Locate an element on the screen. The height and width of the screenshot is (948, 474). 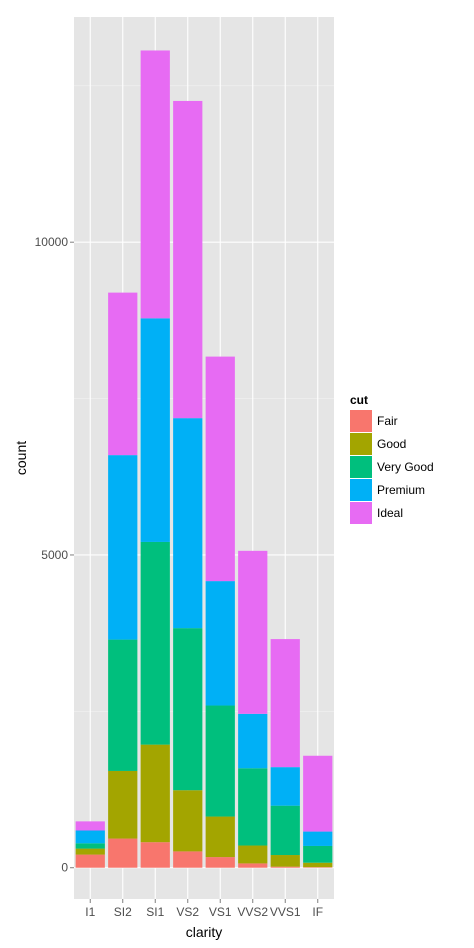
y-tick-label: 0 is located at coordinates (64, 868).